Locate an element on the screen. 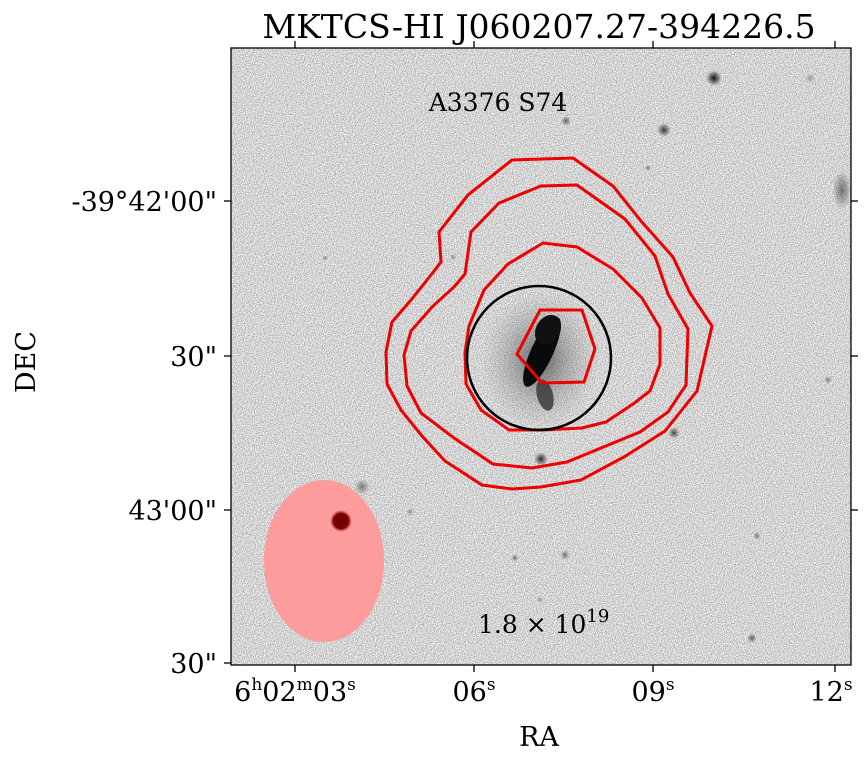 This screenshot has height=765, width=867. dec-tick-label: 43'00" is located at coordinates (172, 511).